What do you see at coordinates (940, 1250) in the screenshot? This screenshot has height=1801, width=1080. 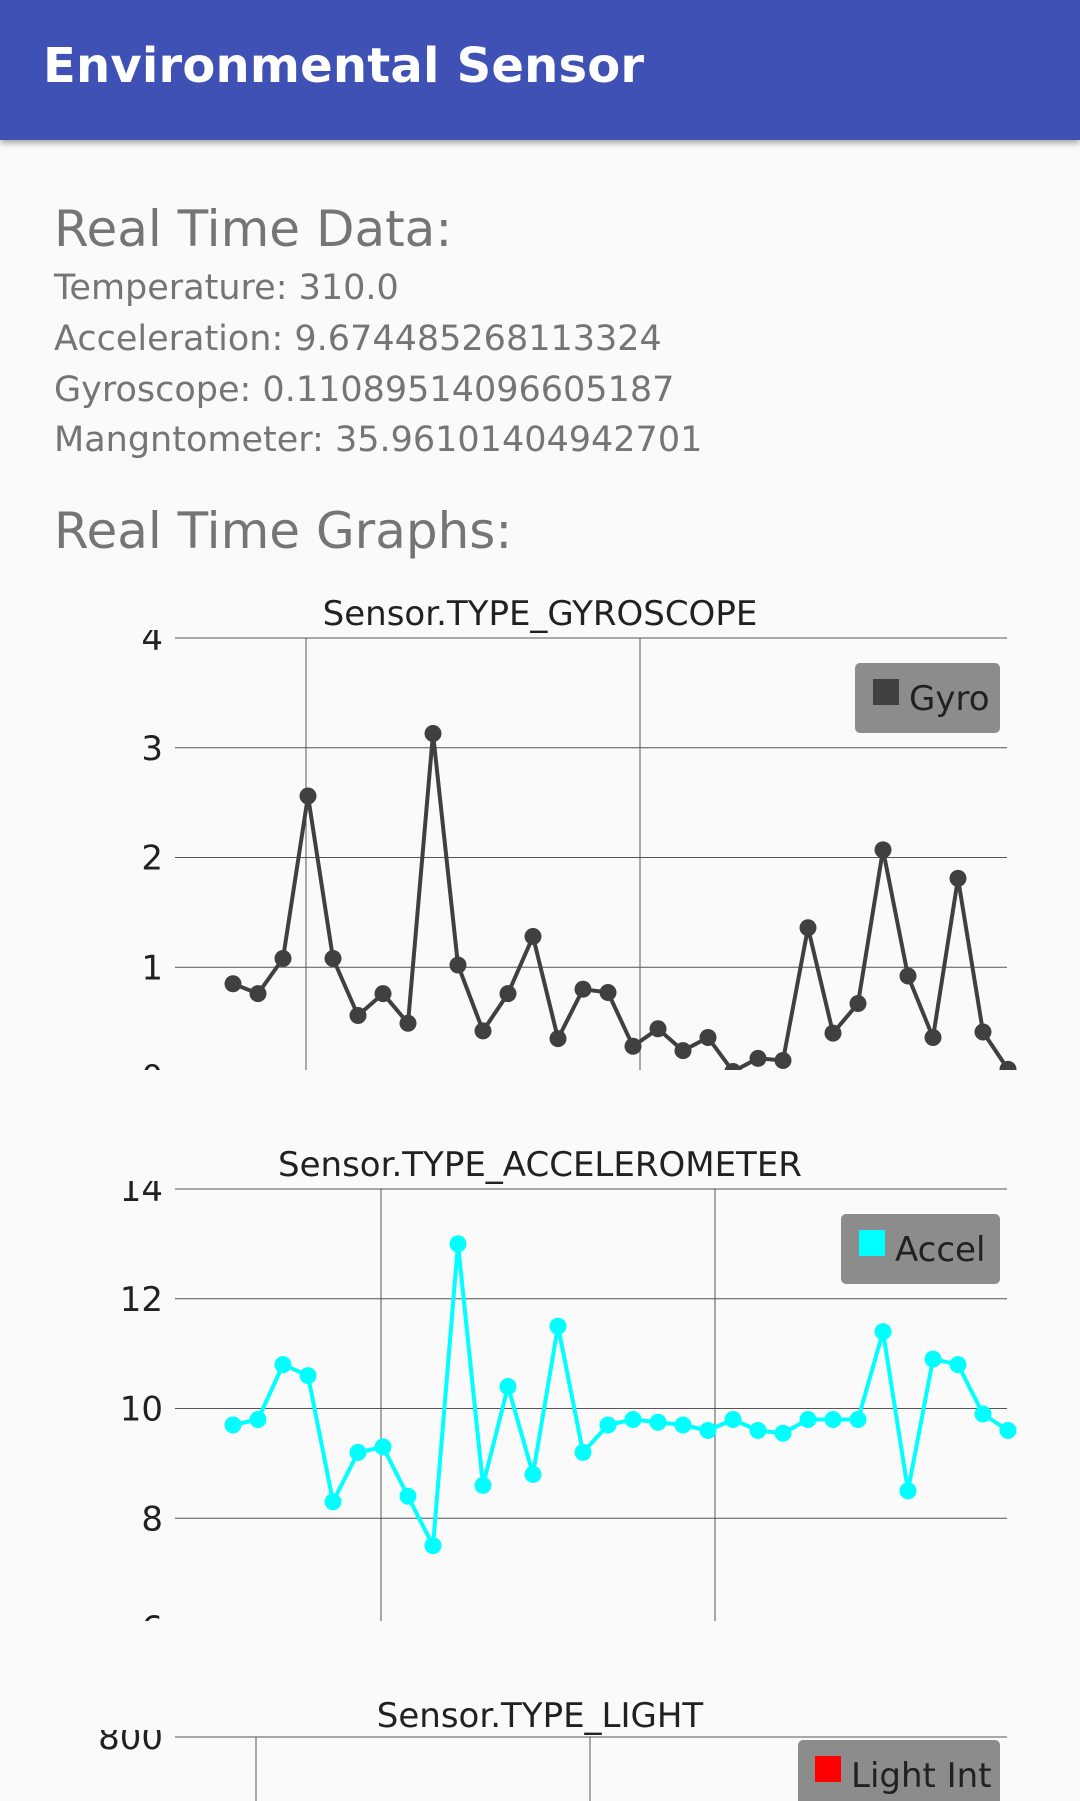 I see `legend-label: Accel` at bounding box center [940, 1250].